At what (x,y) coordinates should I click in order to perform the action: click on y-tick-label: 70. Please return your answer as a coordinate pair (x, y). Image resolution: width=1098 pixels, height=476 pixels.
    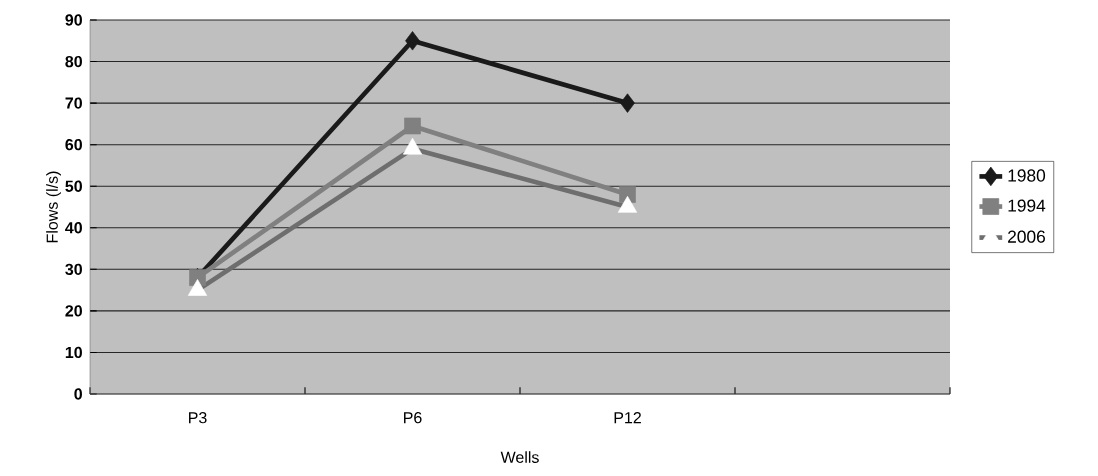
    Looking at the image, I should click on (73, 103).